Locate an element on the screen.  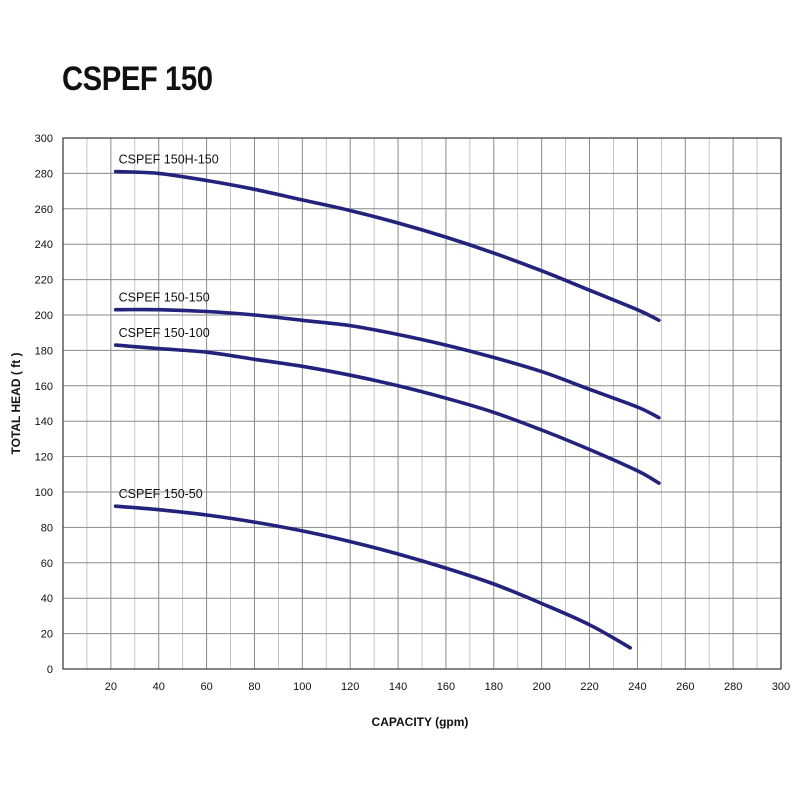
y-tick-label: 40 is located at coordinates (47, 599).